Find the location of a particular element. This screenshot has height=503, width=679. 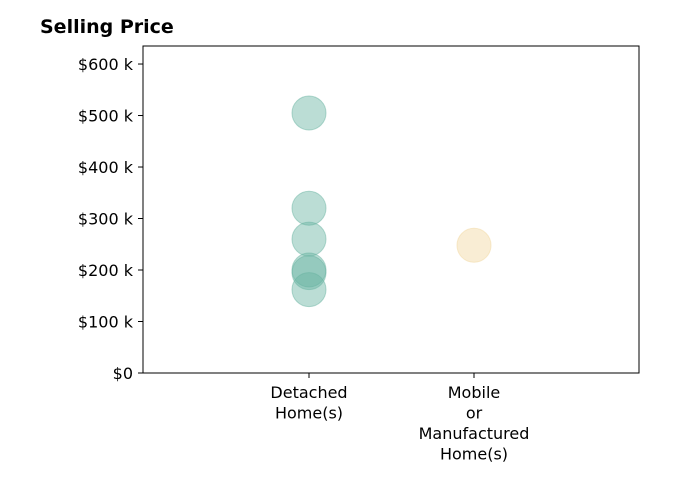

y-tick-label: $600 k is located at coordinates (106, 64).